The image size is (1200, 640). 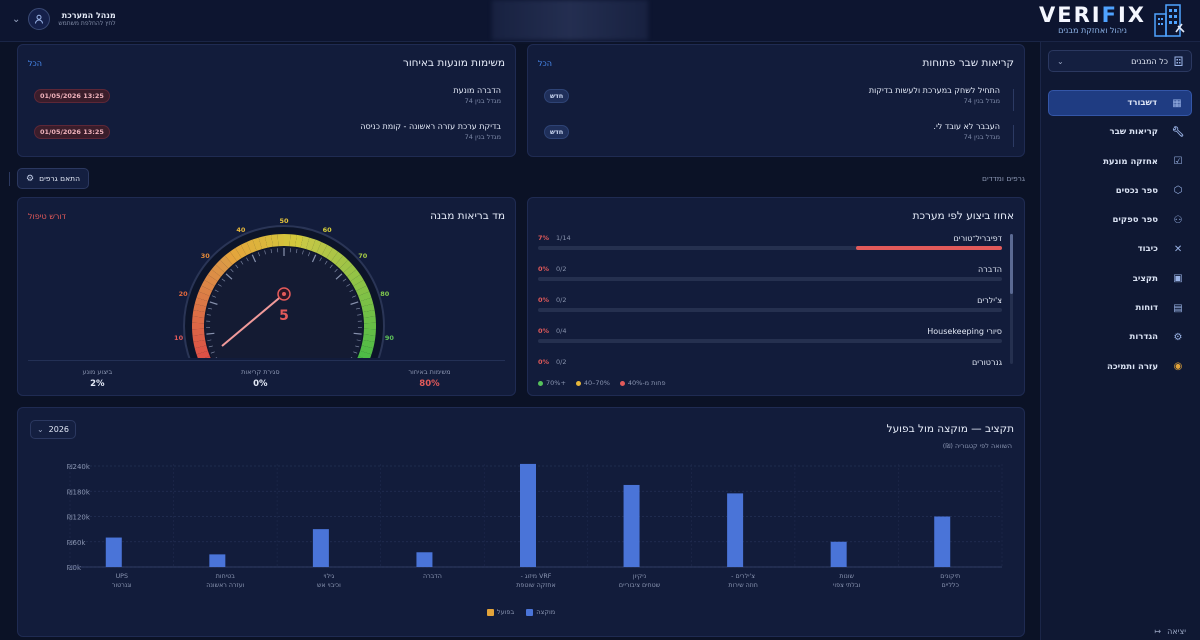 I want to click on legend-label: מוקצה, so click(x=546, y=612).